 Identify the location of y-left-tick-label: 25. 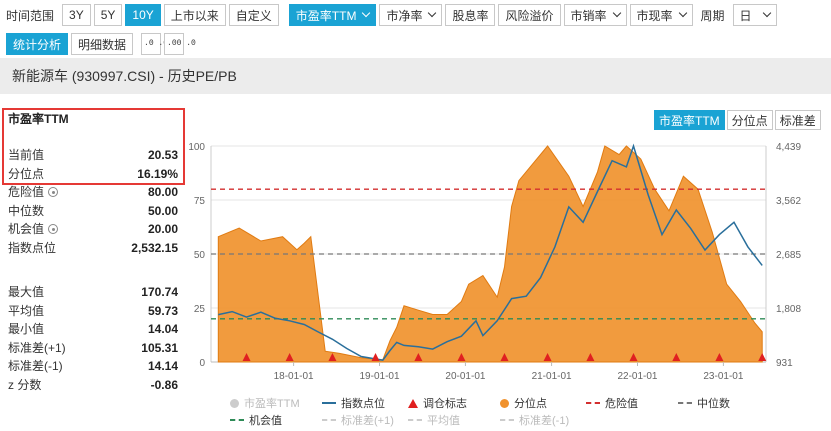
(200, 309).